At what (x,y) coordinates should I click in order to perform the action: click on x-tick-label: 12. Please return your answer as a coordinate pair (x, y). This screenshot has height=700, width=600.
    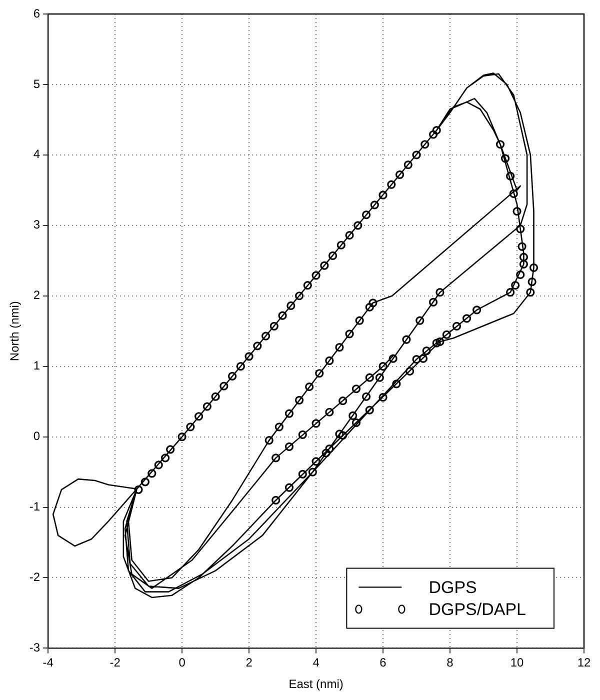
    Looking at the image, I should click on (584, 663).